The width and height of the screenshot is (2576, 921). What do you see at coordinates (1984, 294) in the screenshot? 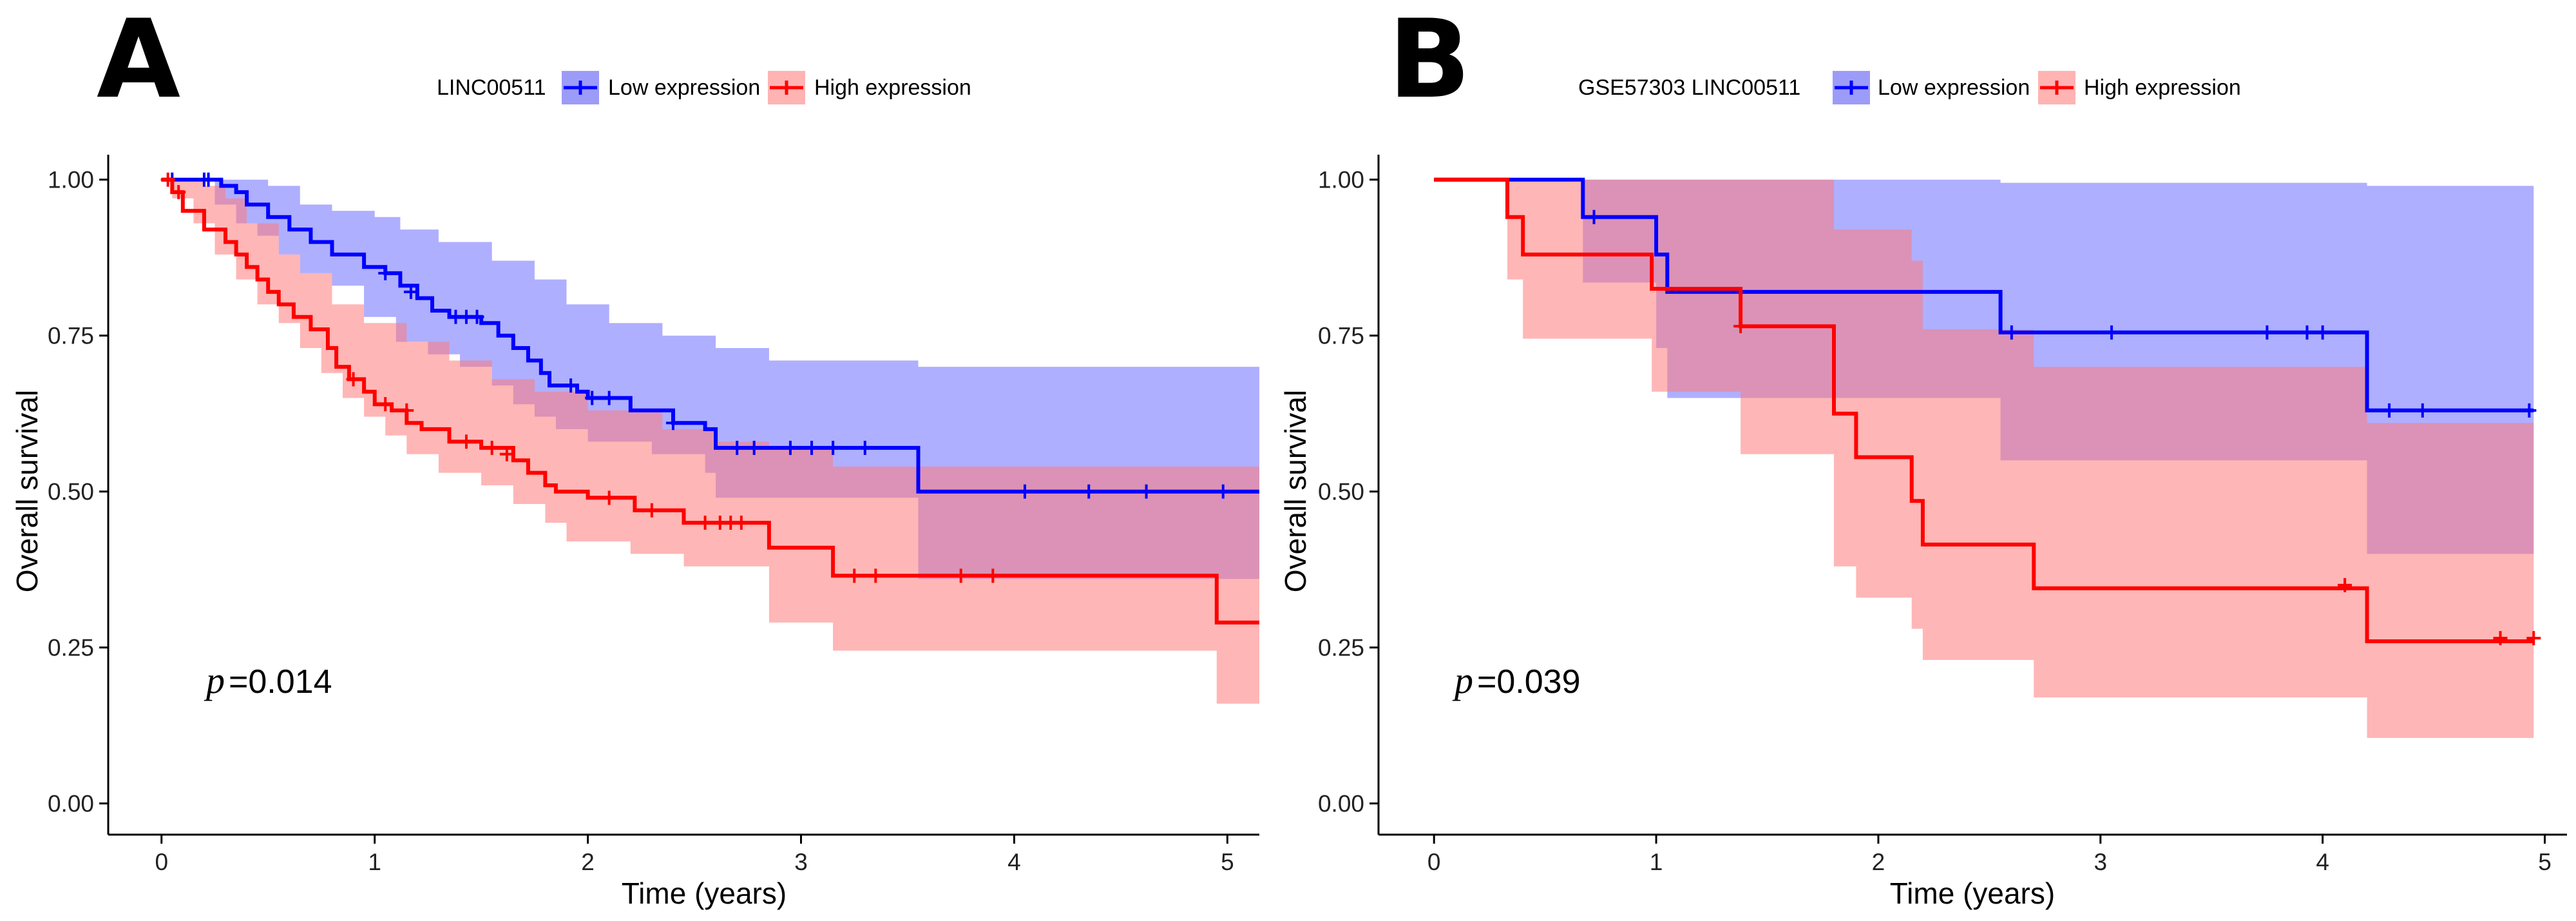
I see `panel-b-low-survival-line` at bounding box center [1984, 294].